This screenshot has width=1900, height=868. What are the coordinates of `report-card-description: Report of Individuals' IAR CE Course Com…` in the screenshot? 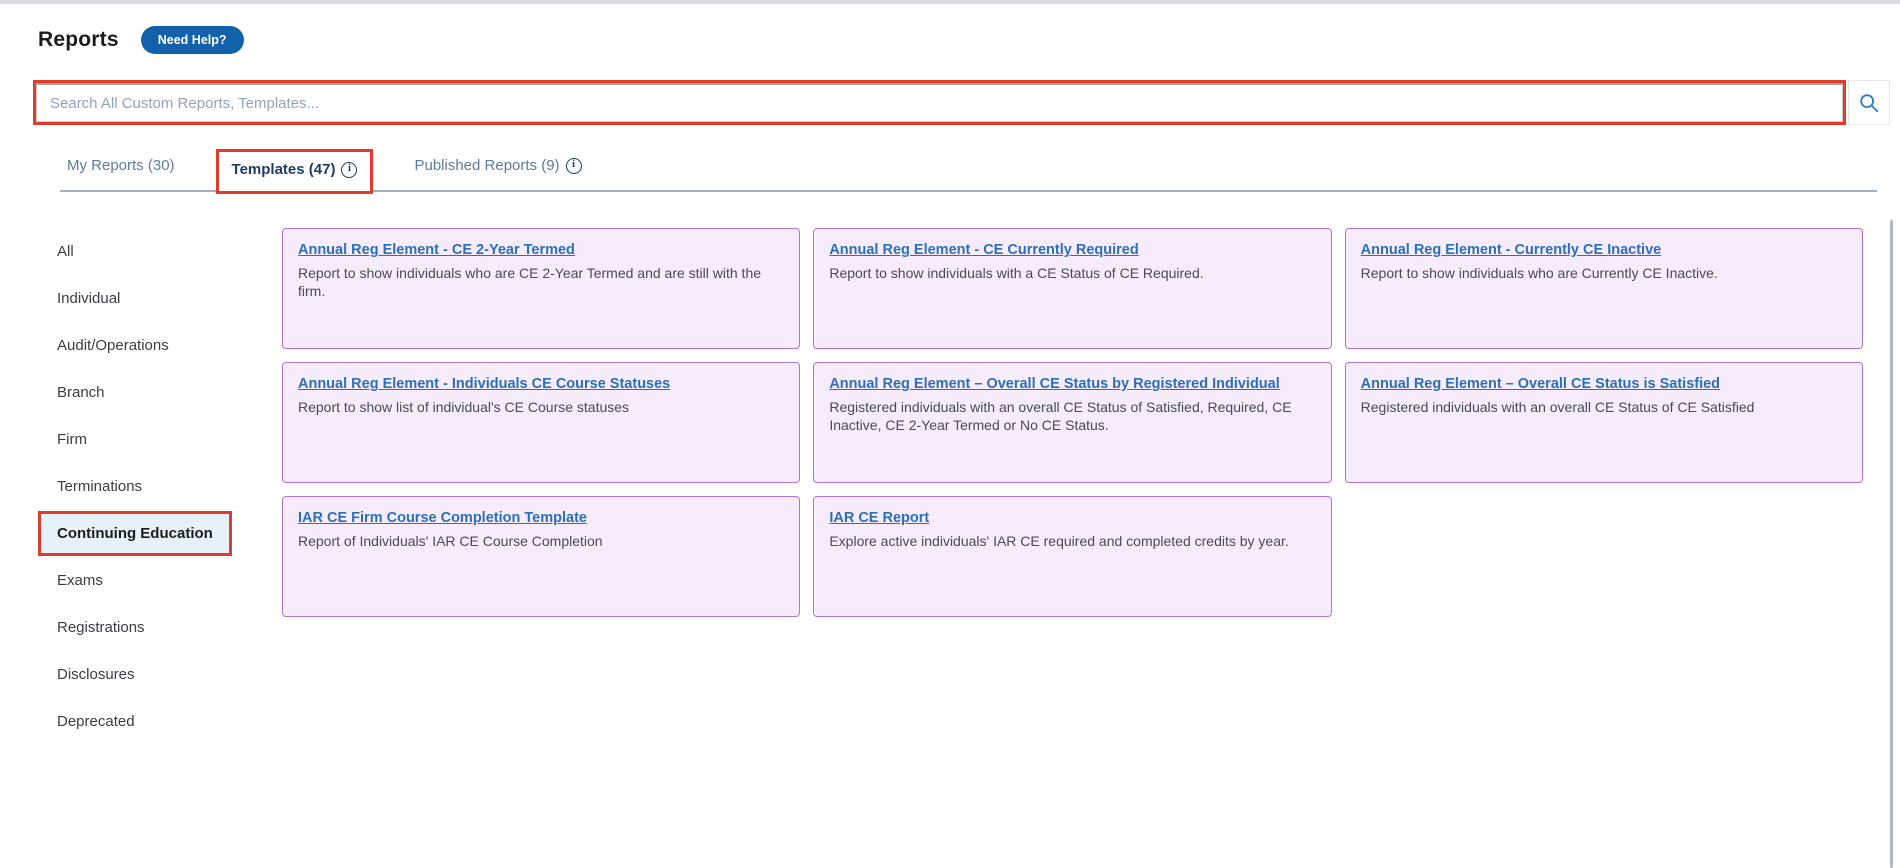 It's located at (450, 540).